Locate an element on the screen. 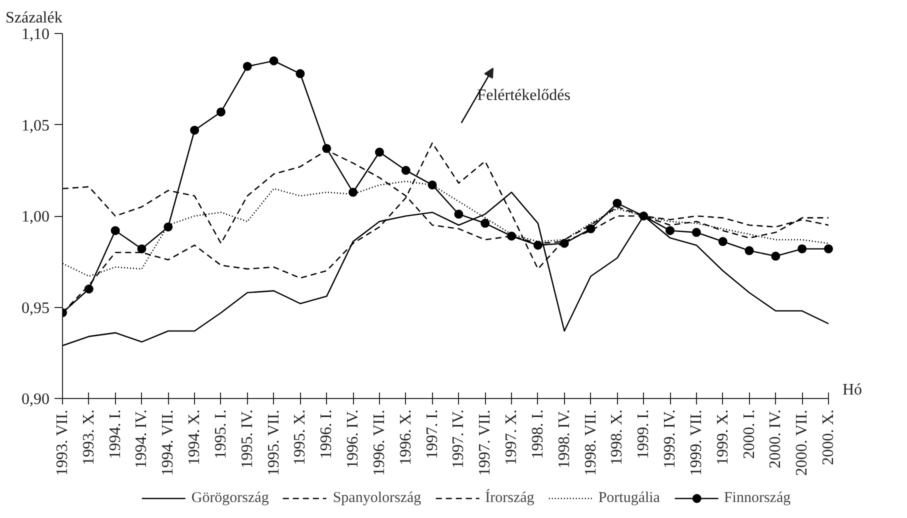  x-tick-label: 1994. I. is located at coordinates (115, 434).